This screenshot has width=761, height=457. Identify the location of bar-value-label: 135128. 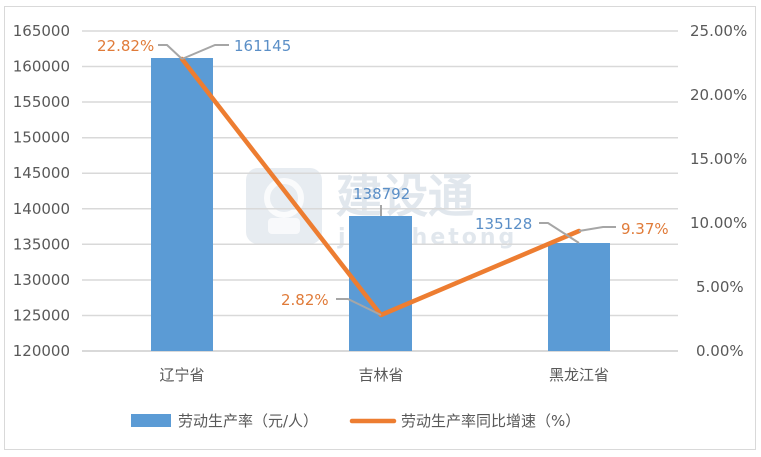
(503, 224).